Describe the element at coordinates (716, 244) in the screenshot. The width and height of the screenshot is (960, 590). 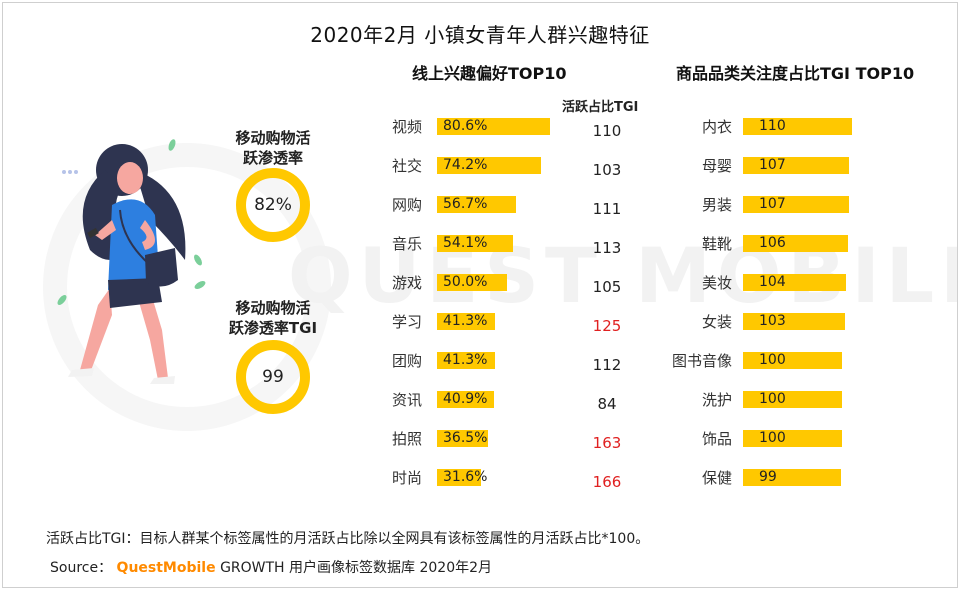
I see `category-label: 鞋靴` at that location.